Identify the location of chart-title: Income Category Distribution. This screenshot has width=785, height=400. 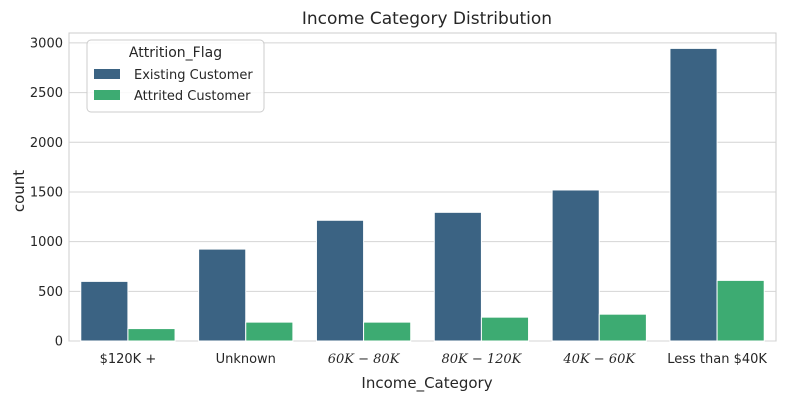
(427, 19).